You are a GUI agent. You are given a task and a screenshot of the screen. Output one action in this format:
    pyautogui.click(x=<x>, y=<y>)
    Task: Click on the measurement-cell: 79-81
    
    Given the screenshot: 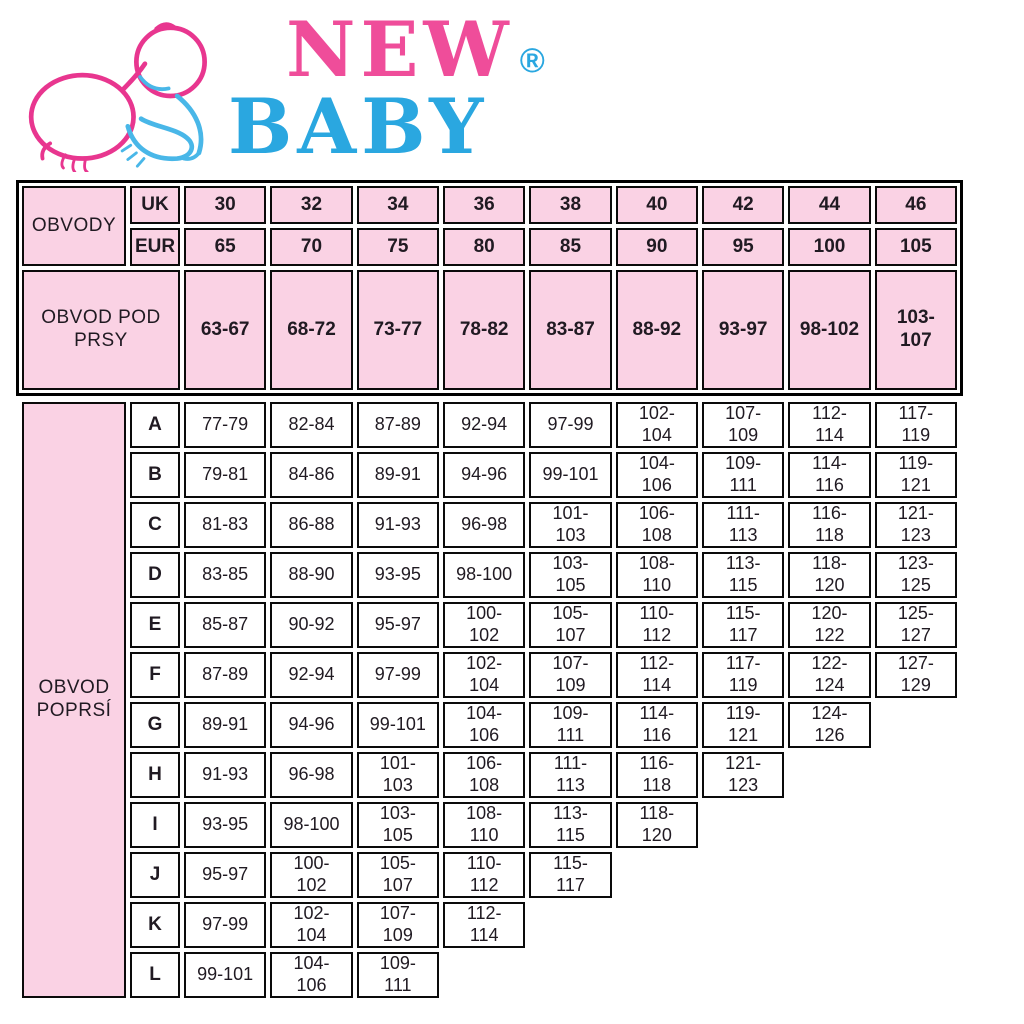 What is the action you would take?
    pyautogui.click(x=225, y=475)
    